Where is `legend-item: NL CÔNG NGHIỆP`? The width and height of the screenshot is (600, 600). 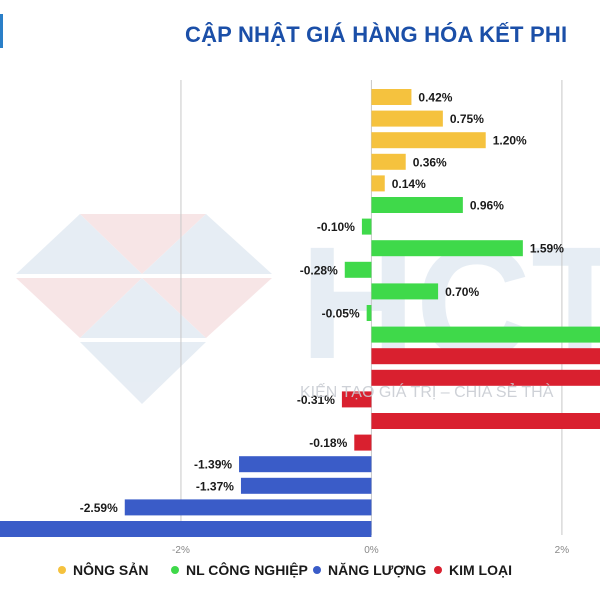
legend-item: NL CÔNG NGHIỆP is located at coordinates (239, 570).